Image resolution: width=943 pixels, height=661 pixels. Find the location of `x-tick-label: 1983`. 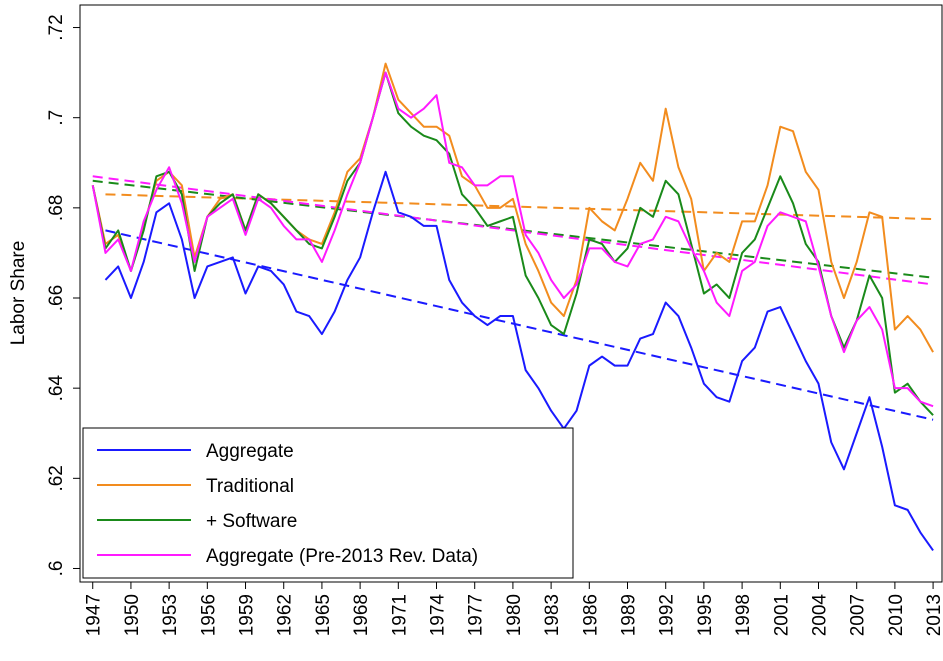

x-tick-label: 1983 is located at coordinates (552, 615).